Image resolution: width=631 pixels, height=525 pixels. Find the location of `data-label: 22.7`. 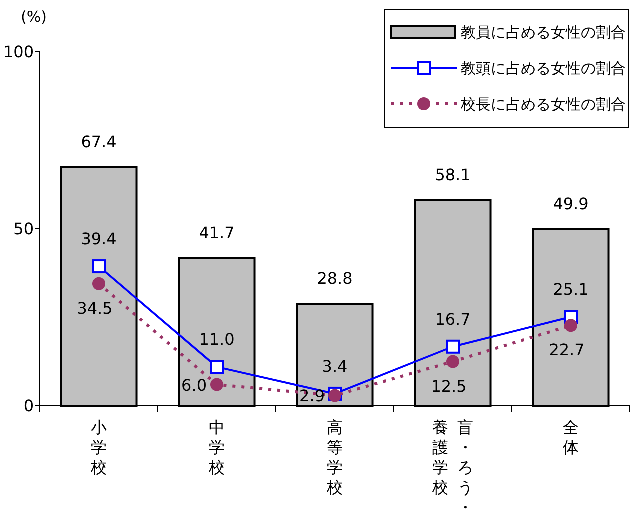

data-label: 22.7 is located at coordinates (567, 350).